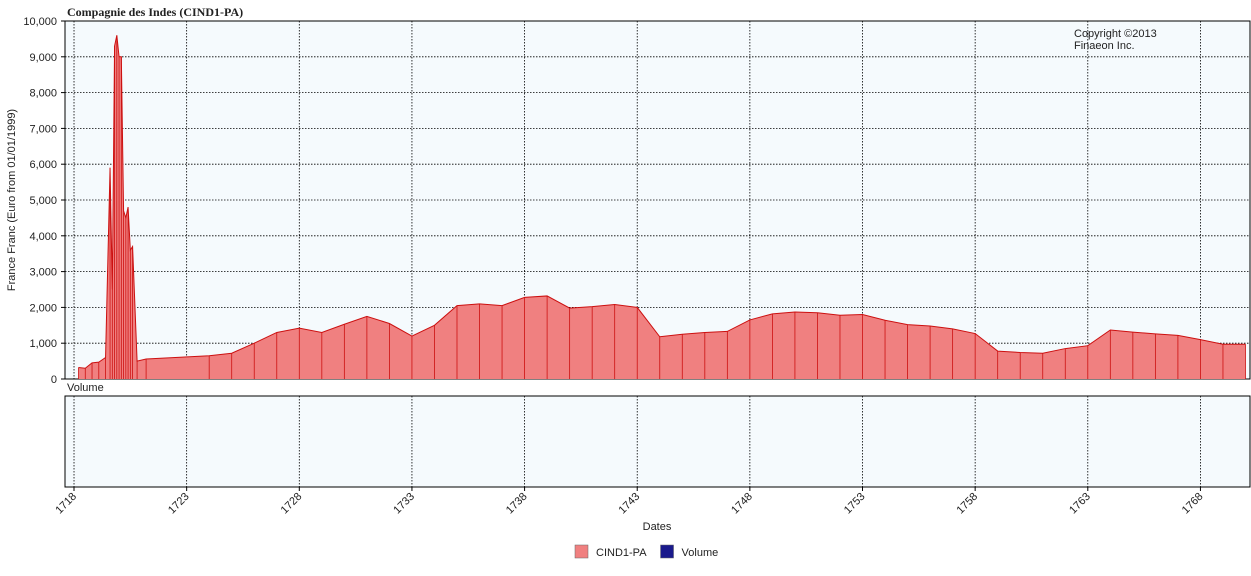  What do you see at coordinates (404, 504) in the screenshot?
I see `x-tick-label: 1733` at bounding box center [404, 504].